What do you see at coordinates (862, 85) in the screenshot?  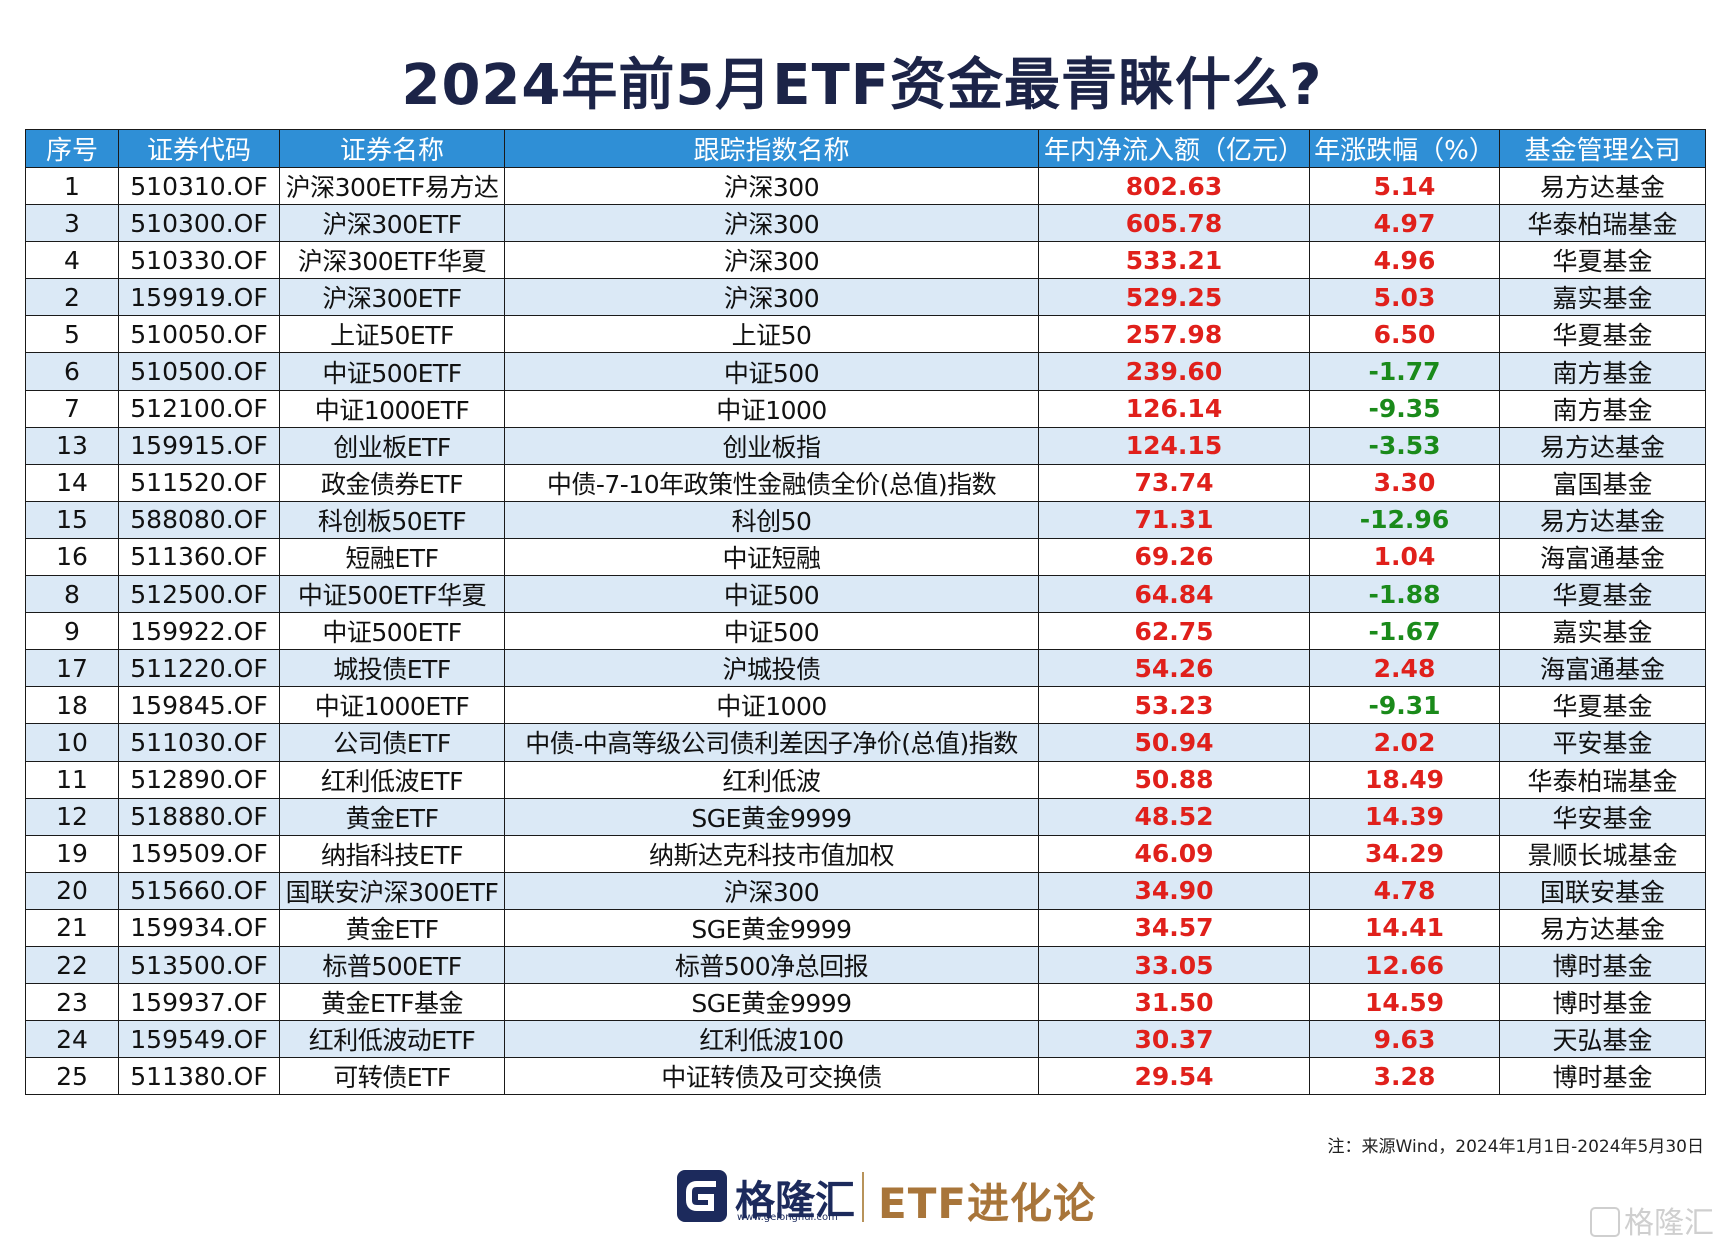 I see `page-title: 2024年前5月ETF资金最青睐什么?` at bounding box center [862, 85].